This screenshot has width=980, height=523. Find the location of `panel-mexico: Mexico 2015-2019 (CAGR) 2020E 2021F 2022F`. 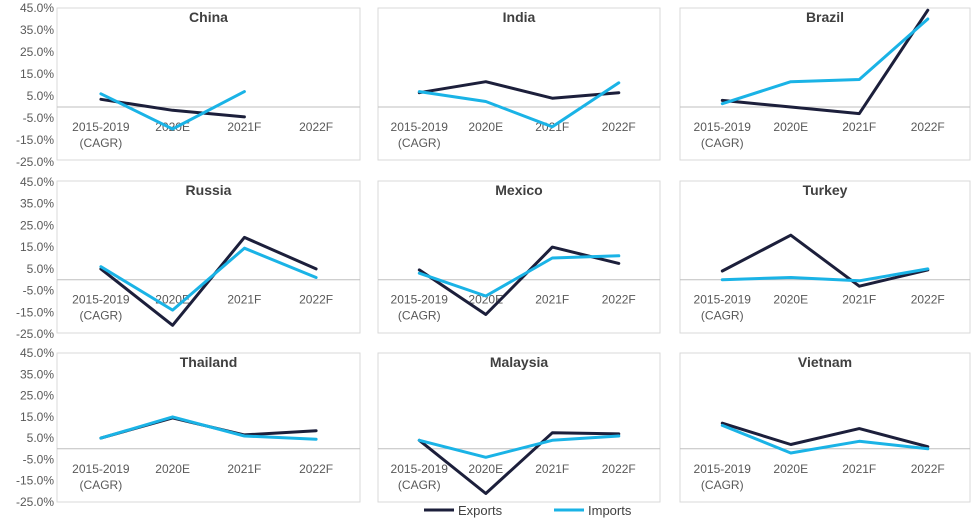

panel-mexico: Mexico 2015-2019 (CAGR) 2020E 2021F 2022F is located at coordinates (519, 257).